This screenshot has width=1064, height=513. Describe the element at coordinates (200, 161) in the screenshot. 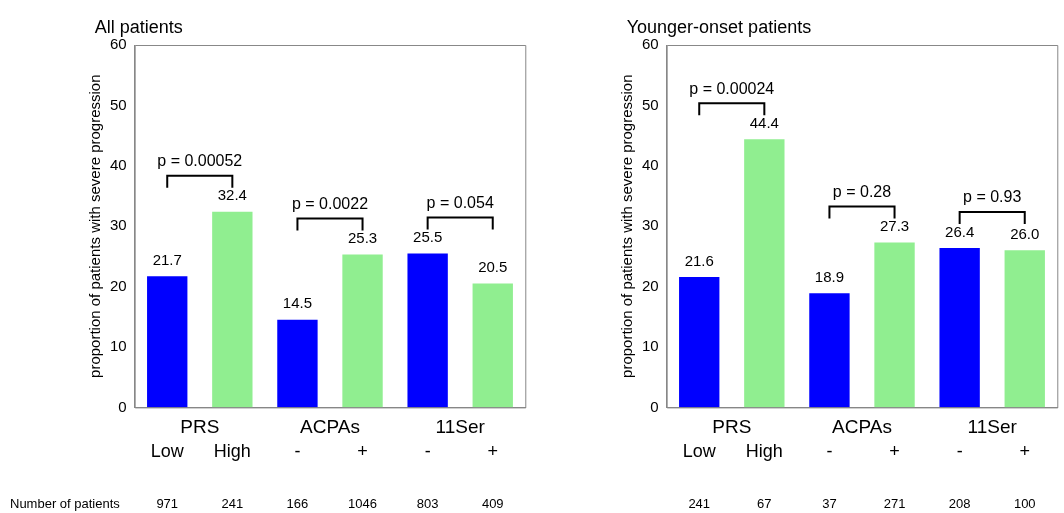

I see `annotation: p = 0.00052` at that location.